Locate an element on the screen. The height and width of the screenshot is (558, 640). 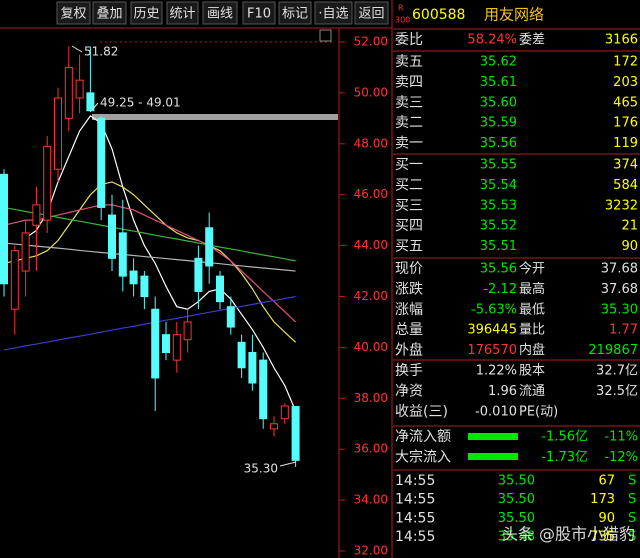
quote-cell: 176570 is located at coordinates (492, 350).